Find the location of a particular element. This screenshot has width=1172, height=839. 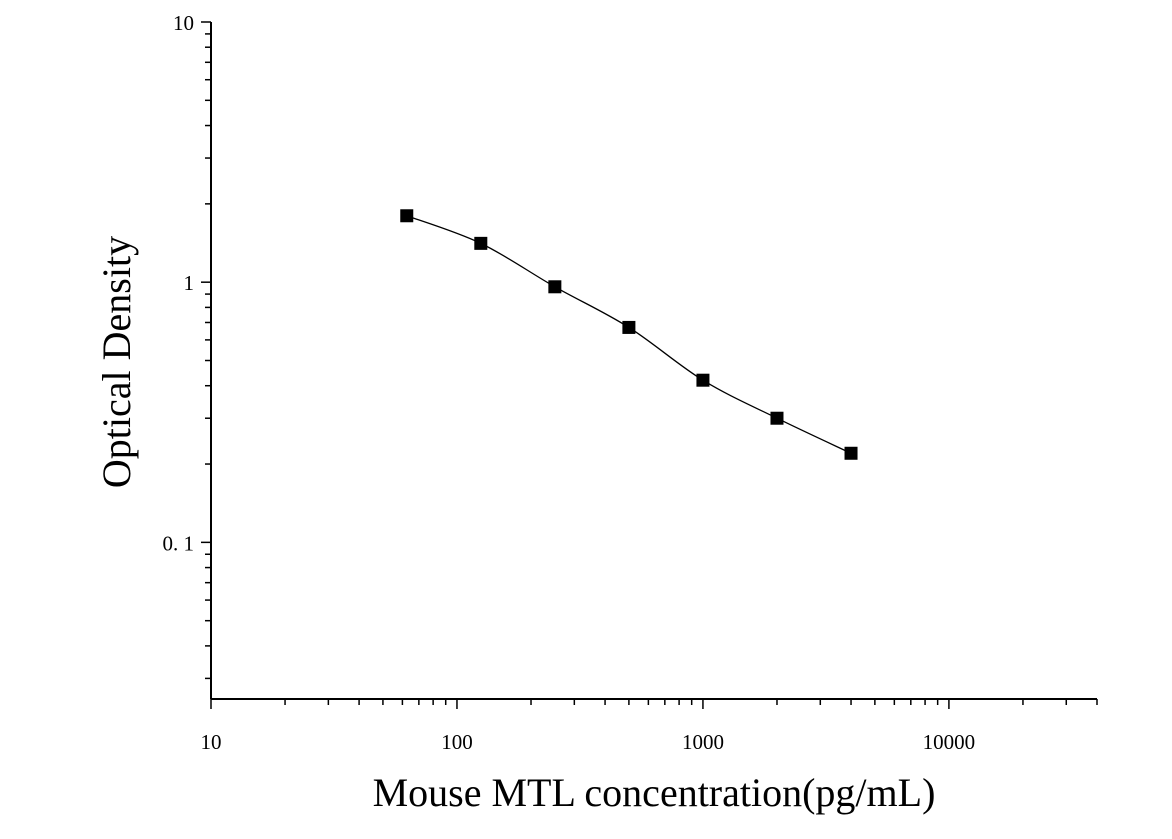

y-tick-label: 0. 1 is located at coordinates (179, 543).